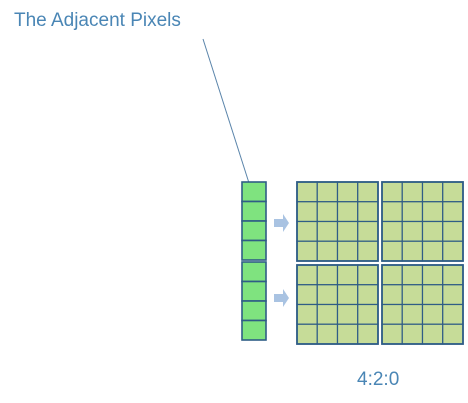  Describe the element at coordinates (378, 379) in the screenshot. I see `diagram-caption: 4:2:0` at that location.